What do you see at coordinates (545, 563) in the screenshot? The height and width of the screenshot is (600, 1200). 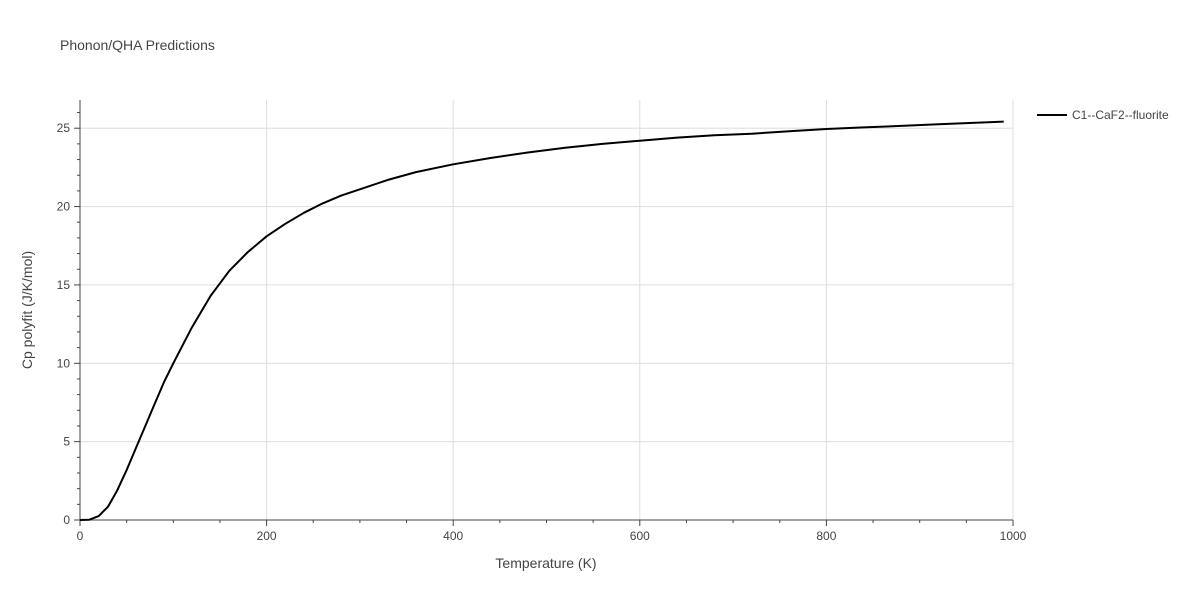 I see `x-axis-title: Temperature (K)` at bounding box center [545, 563].